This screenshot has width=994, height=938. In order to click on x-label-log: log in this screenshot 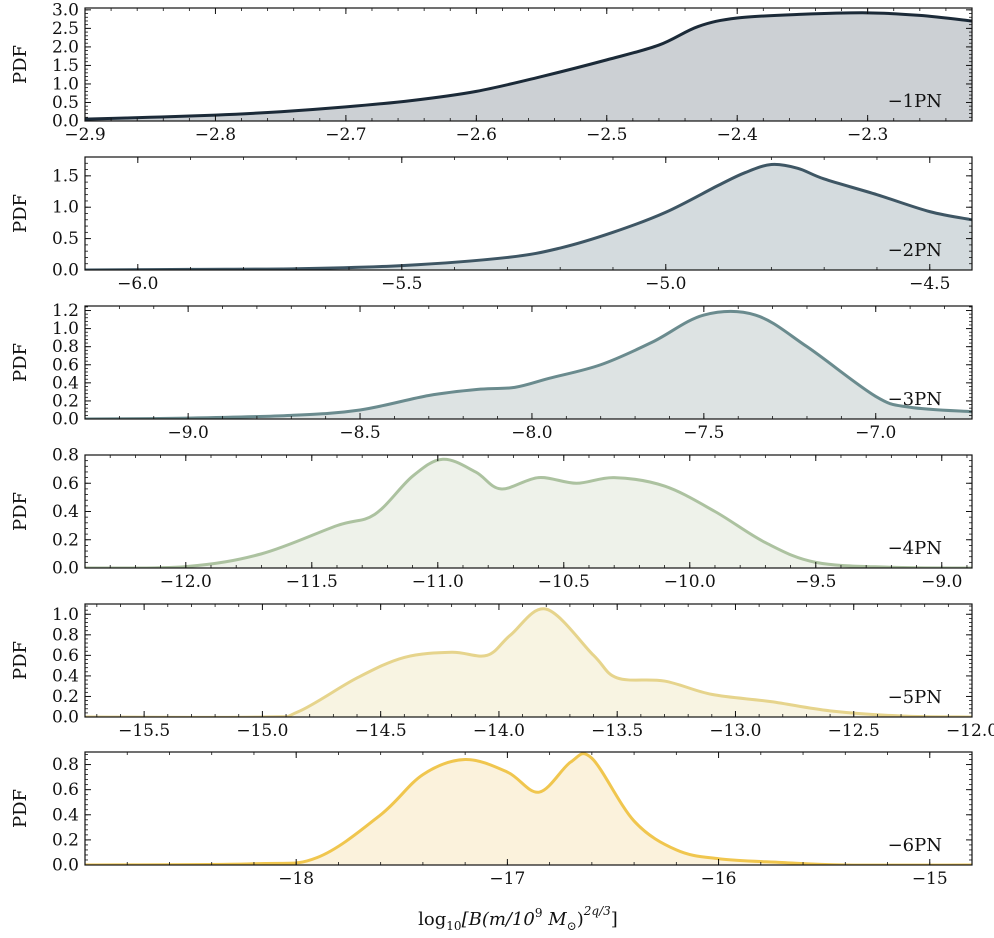, I will do `click(432, 919)`.